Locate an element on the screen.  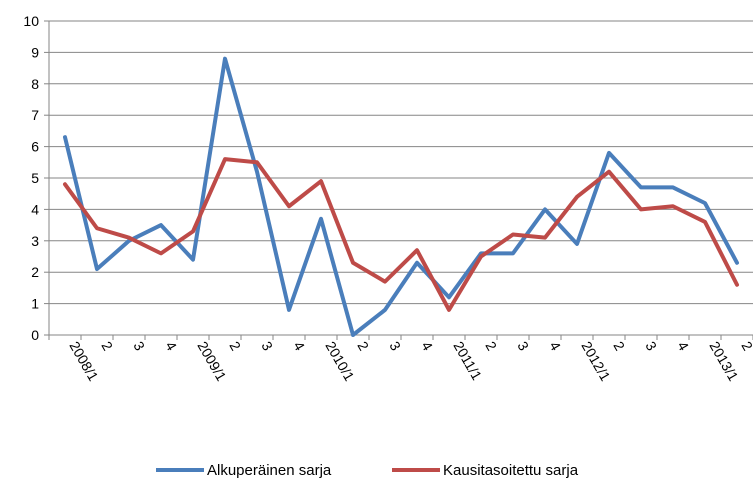
y-tick-label: 2 is located at coordinates (35, 272).